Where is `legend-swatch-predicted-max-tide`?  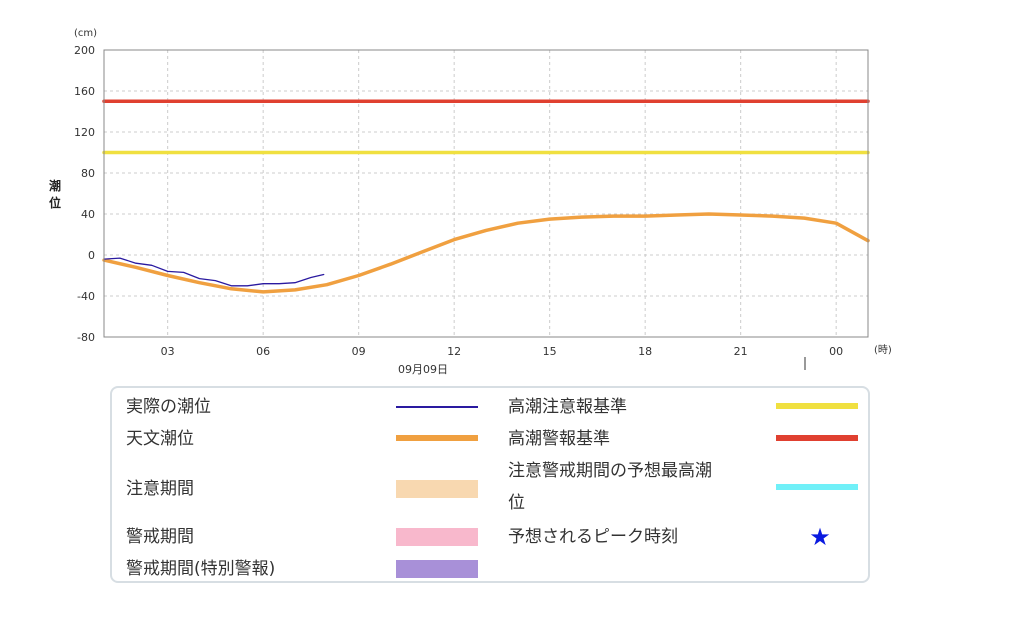
legend-swatch-predicted-max-tide is located at coordinates (817, 487).